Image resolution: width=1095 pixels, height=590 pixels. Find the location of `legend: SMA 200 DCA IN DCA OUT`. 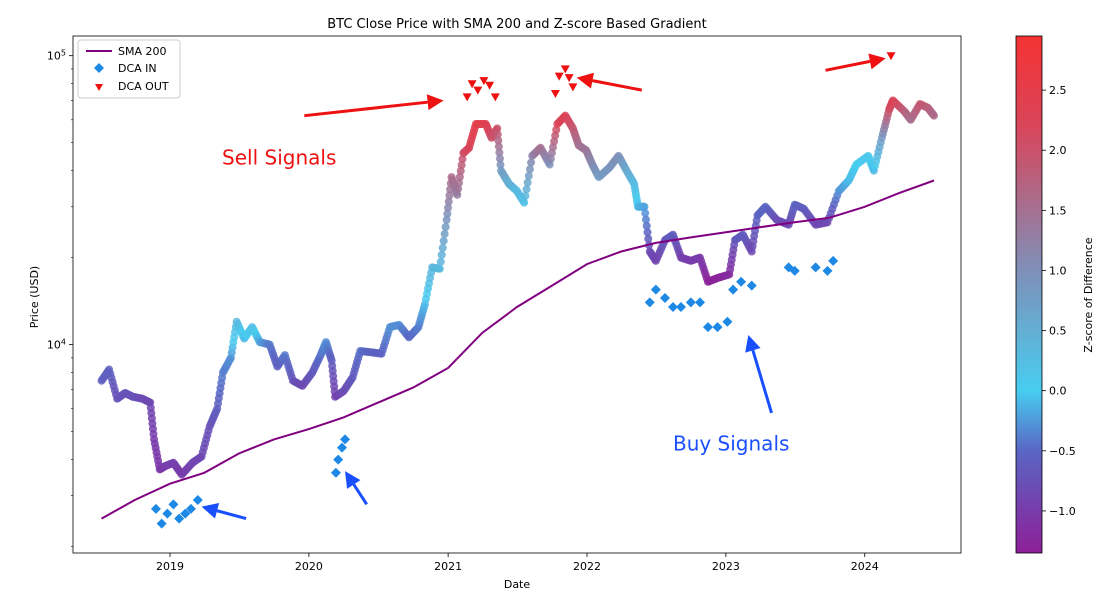

legend: SMA 200 DCA IN DCA OUT is located at coordinates (129, 69).